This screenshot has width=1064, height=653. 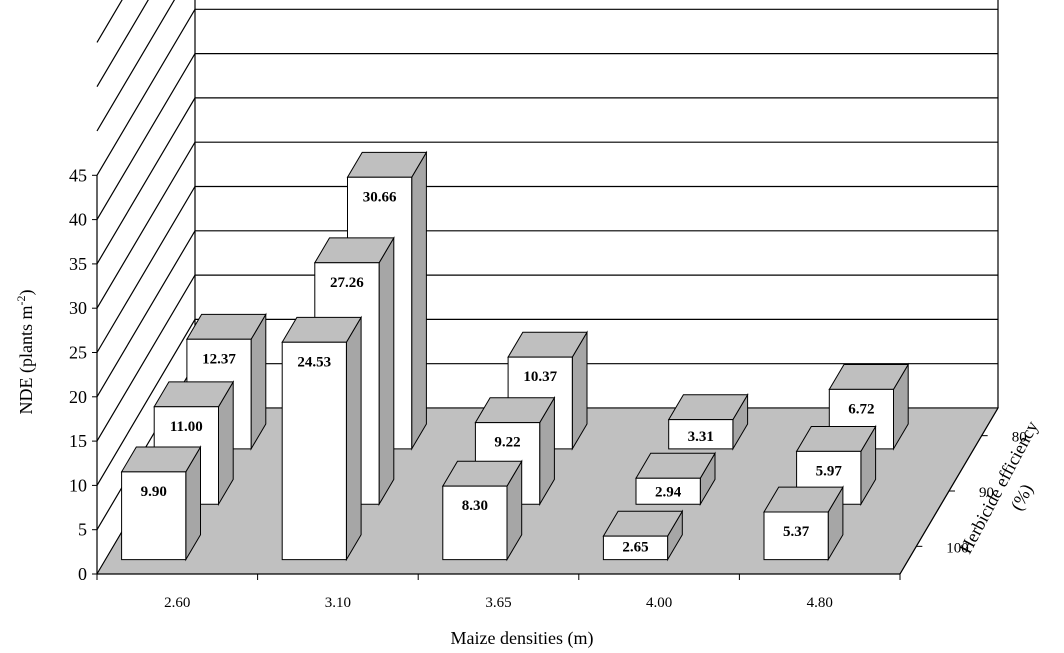 I want to click on data-label: 27.26, so click(x=347, y=283).